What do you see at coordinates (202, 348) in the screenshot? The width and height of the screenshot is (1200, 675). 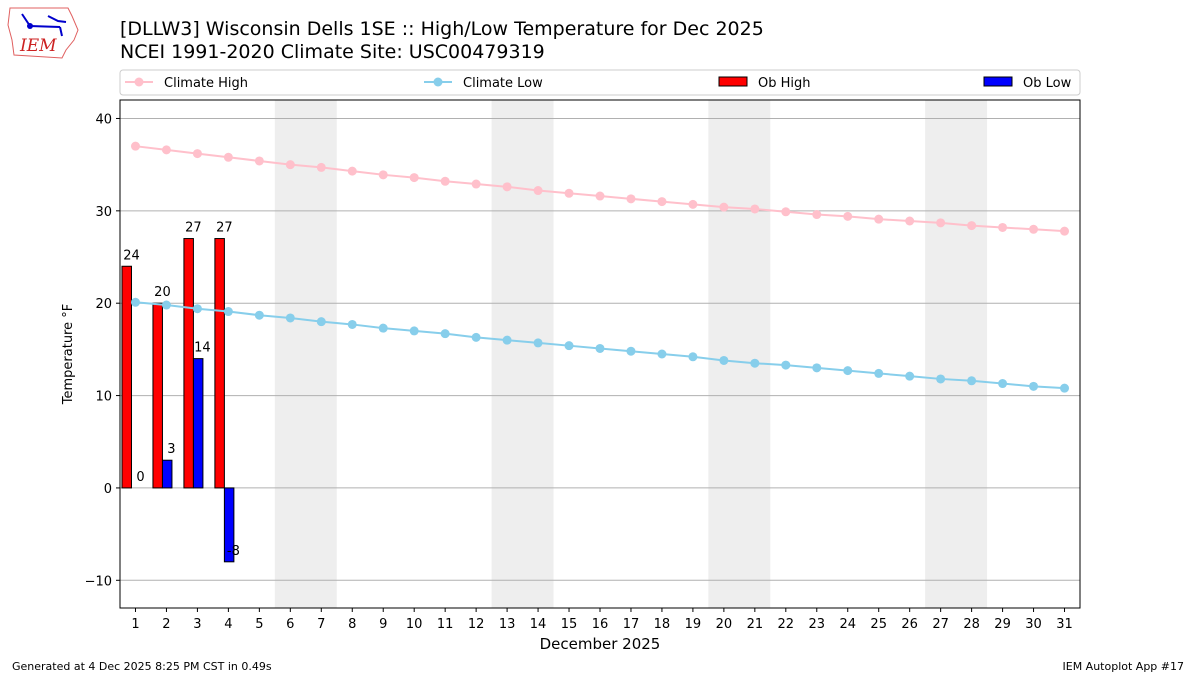 I see `bar-data-label: 14` at bounding box center [202, 348].